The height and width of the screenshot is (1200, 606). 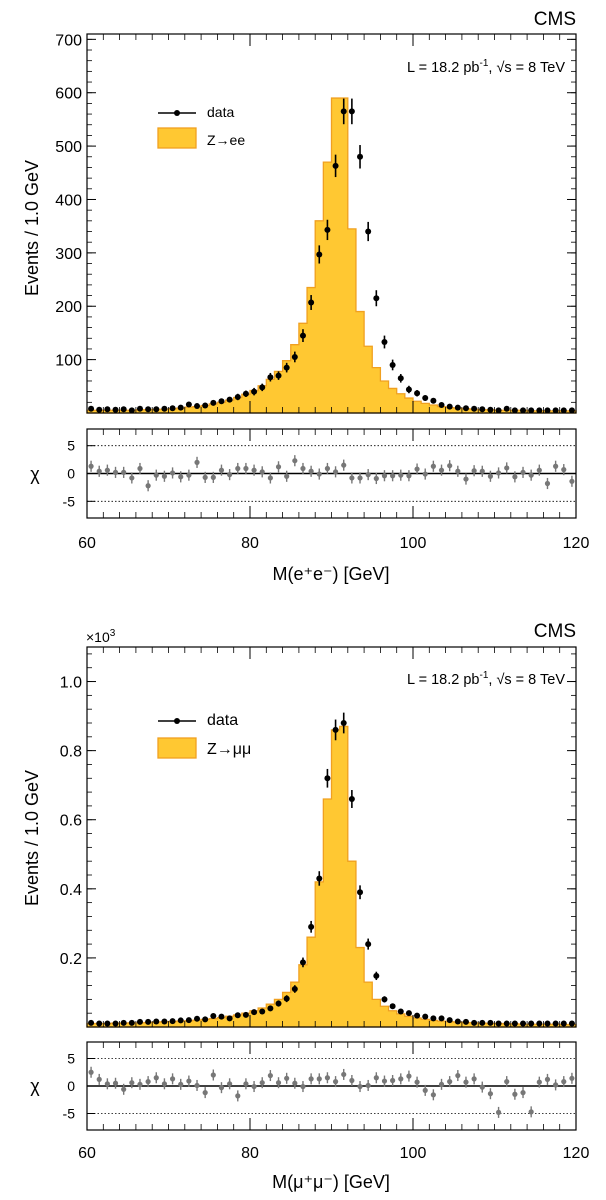 What do you see at coordinates (330, 574) in the screenshot?
I see `xlabel: M(e⁺e⁻) [GeV]` at bounding box center [330, 574].